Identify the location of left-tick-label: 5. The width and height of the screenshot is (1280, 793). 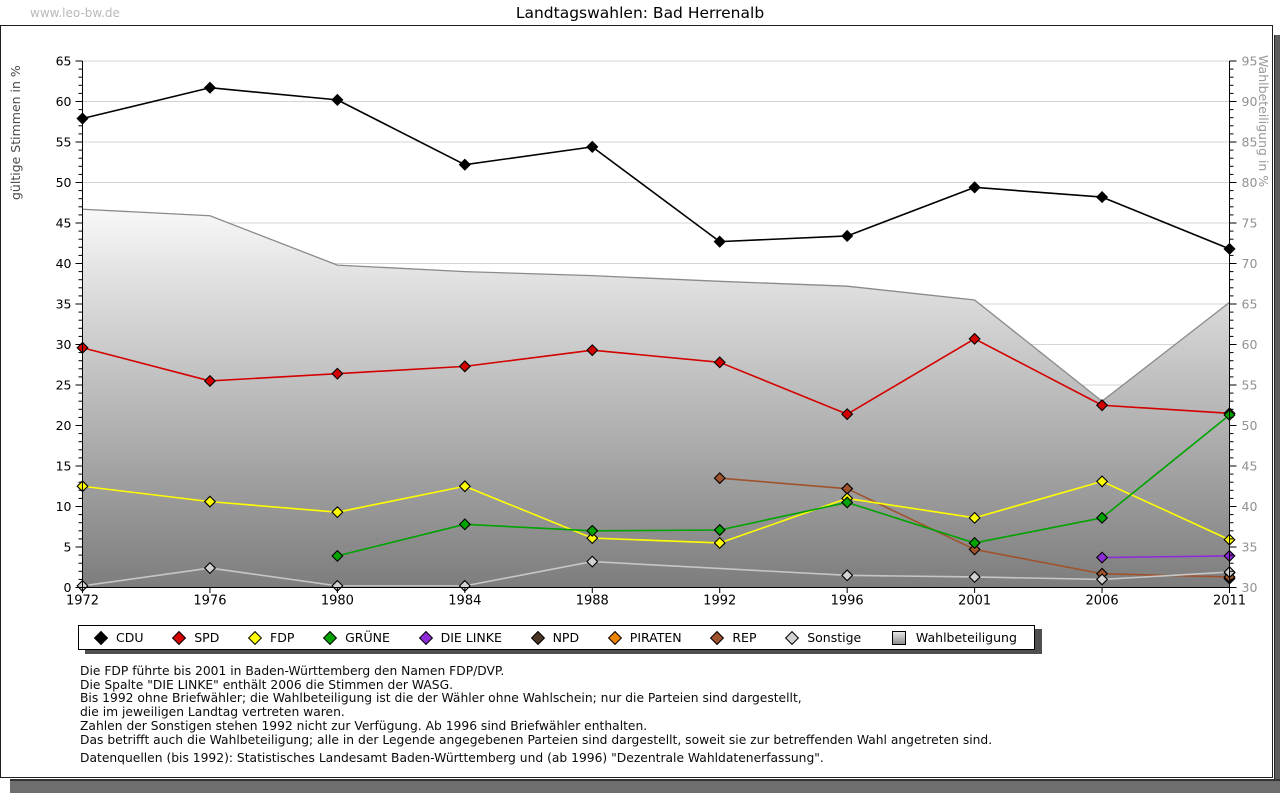
(68, 547).